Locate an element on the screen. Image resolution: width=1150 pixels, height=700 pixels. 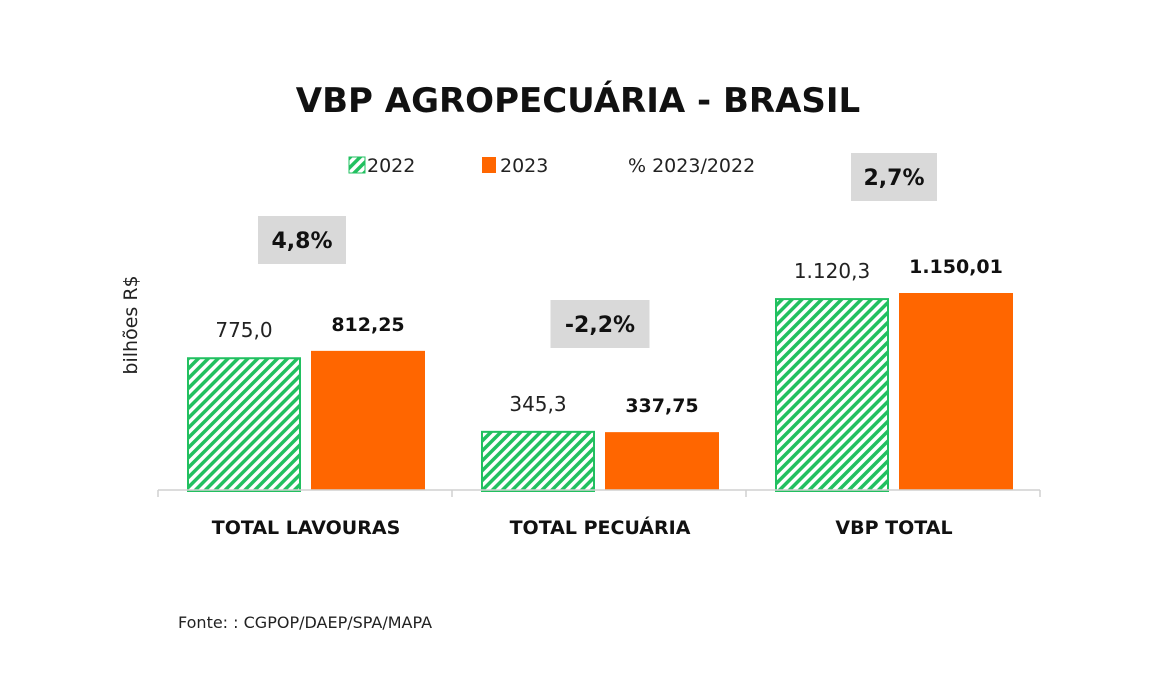
data-label-2022: 345,3 is located at coordinates (537, 404).